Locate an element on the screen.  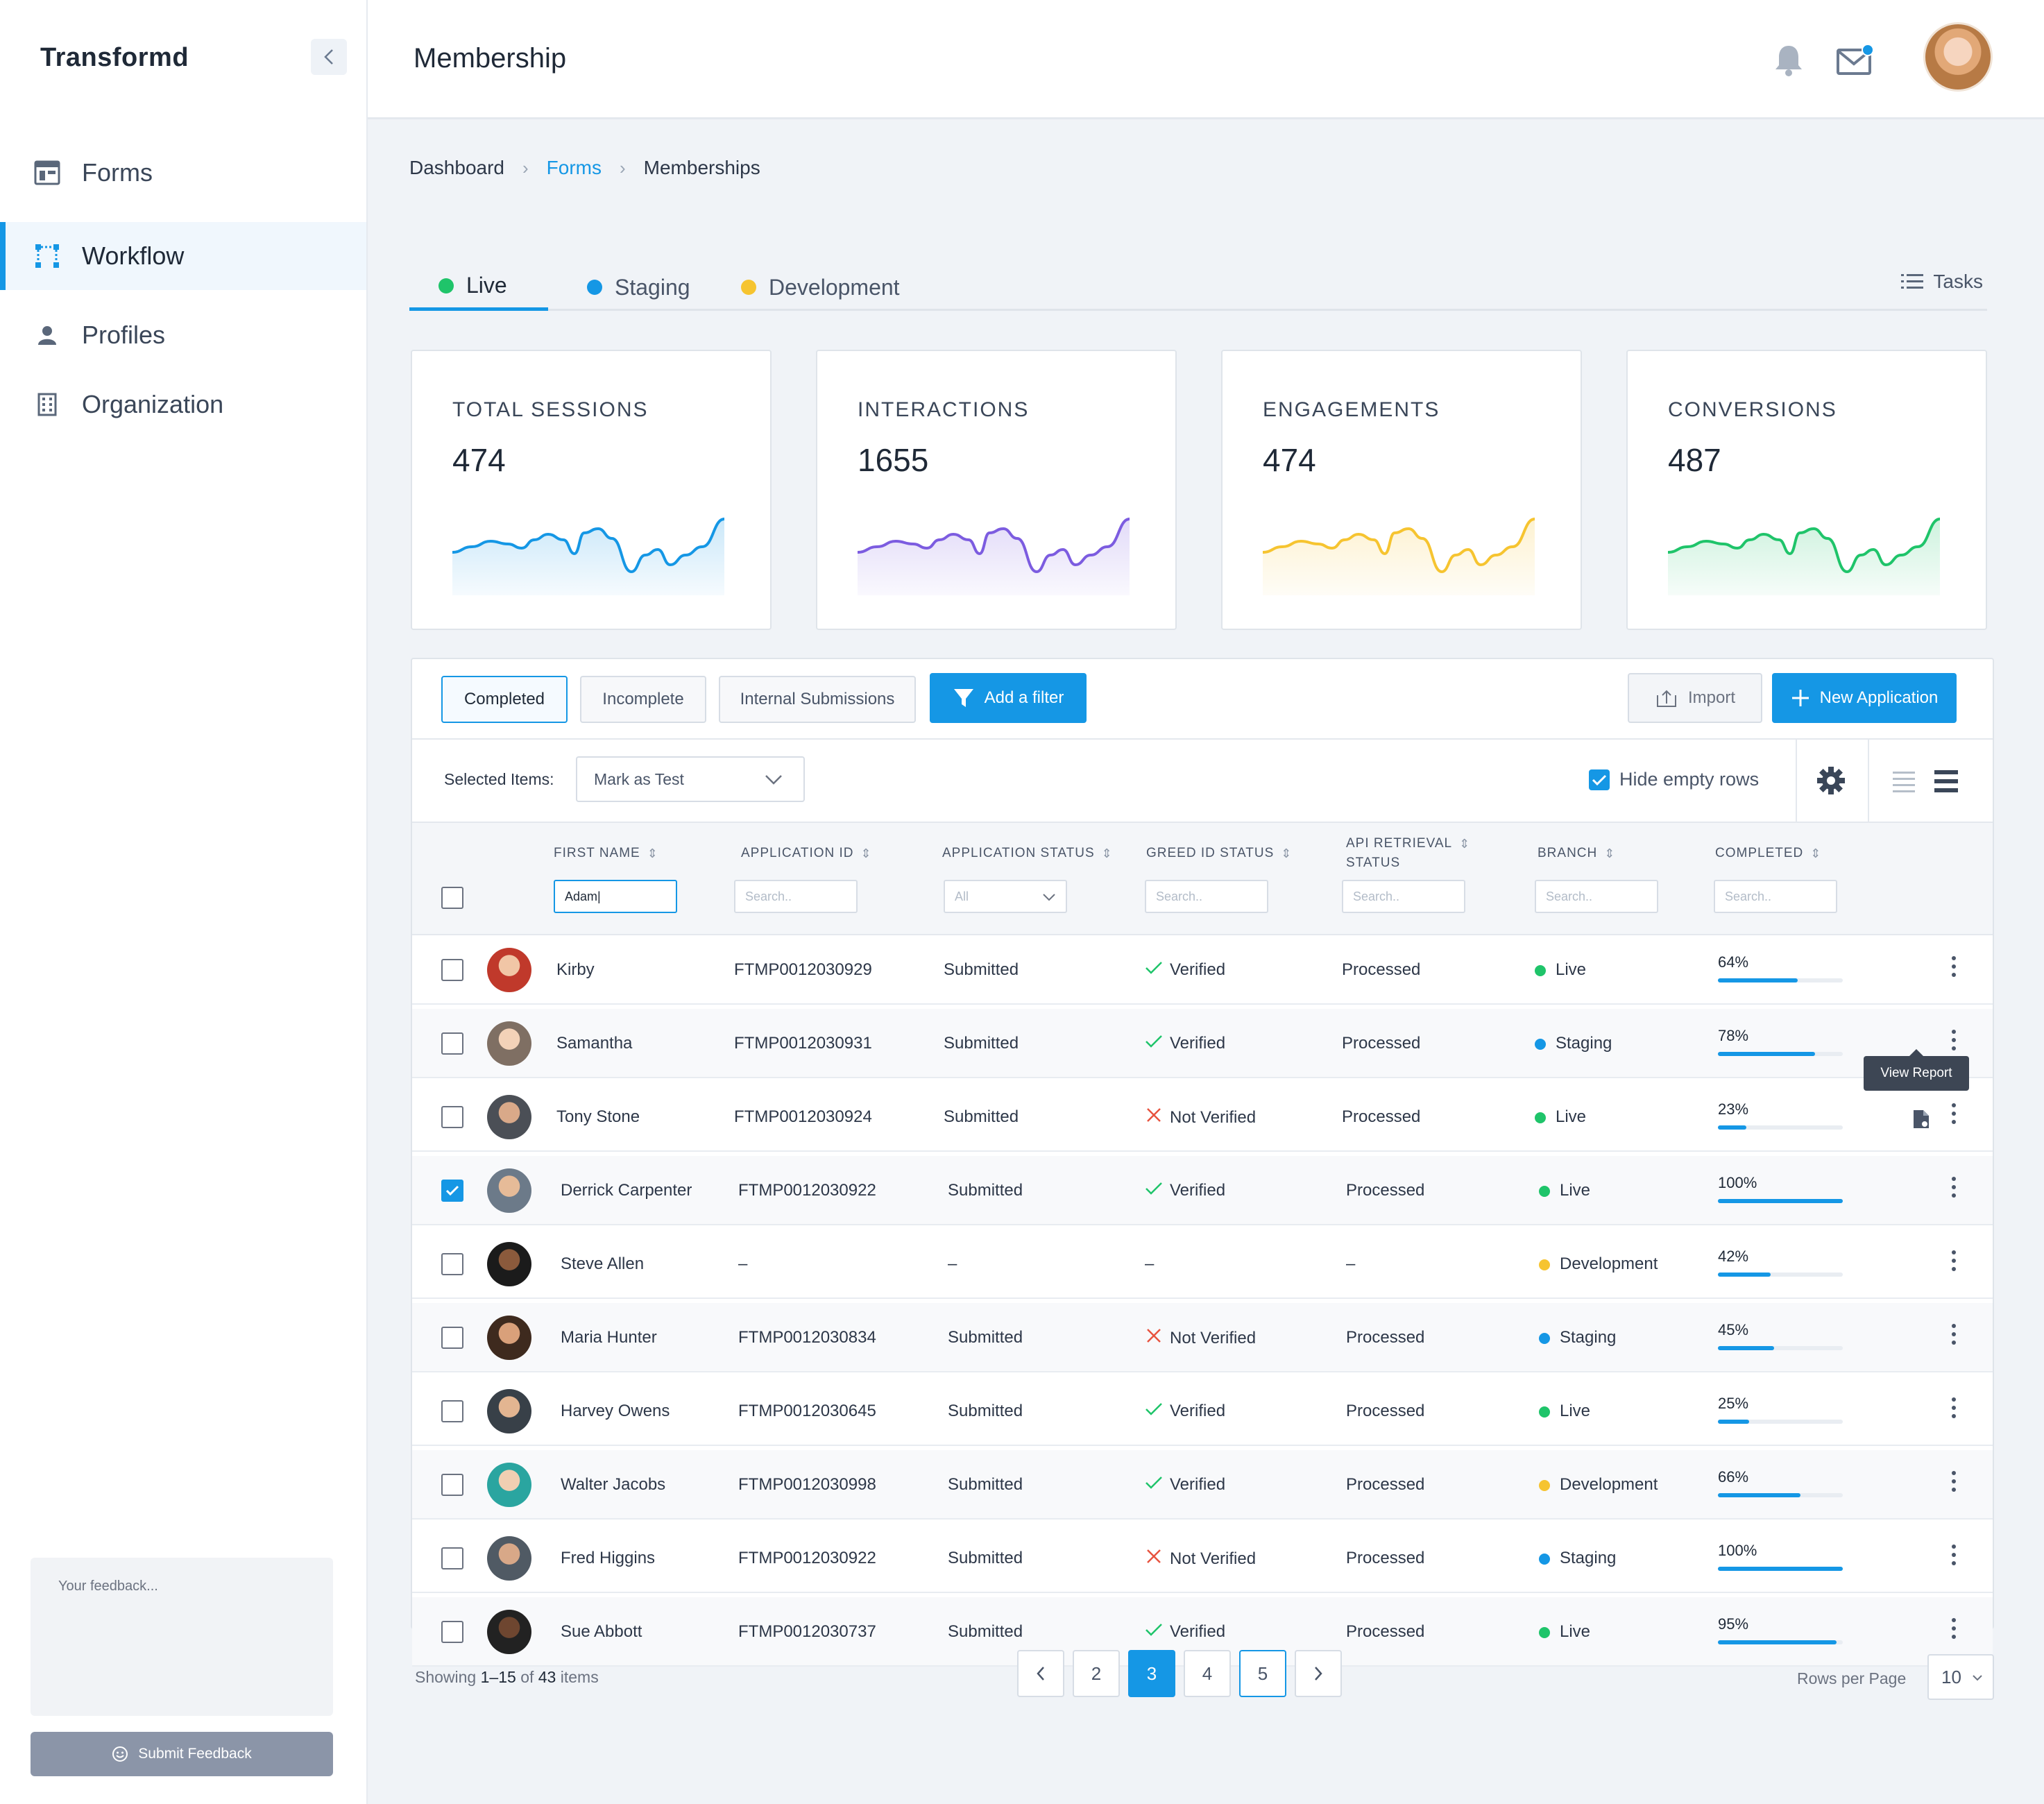
select-all-checkbox is located at coordinates (452, 898).